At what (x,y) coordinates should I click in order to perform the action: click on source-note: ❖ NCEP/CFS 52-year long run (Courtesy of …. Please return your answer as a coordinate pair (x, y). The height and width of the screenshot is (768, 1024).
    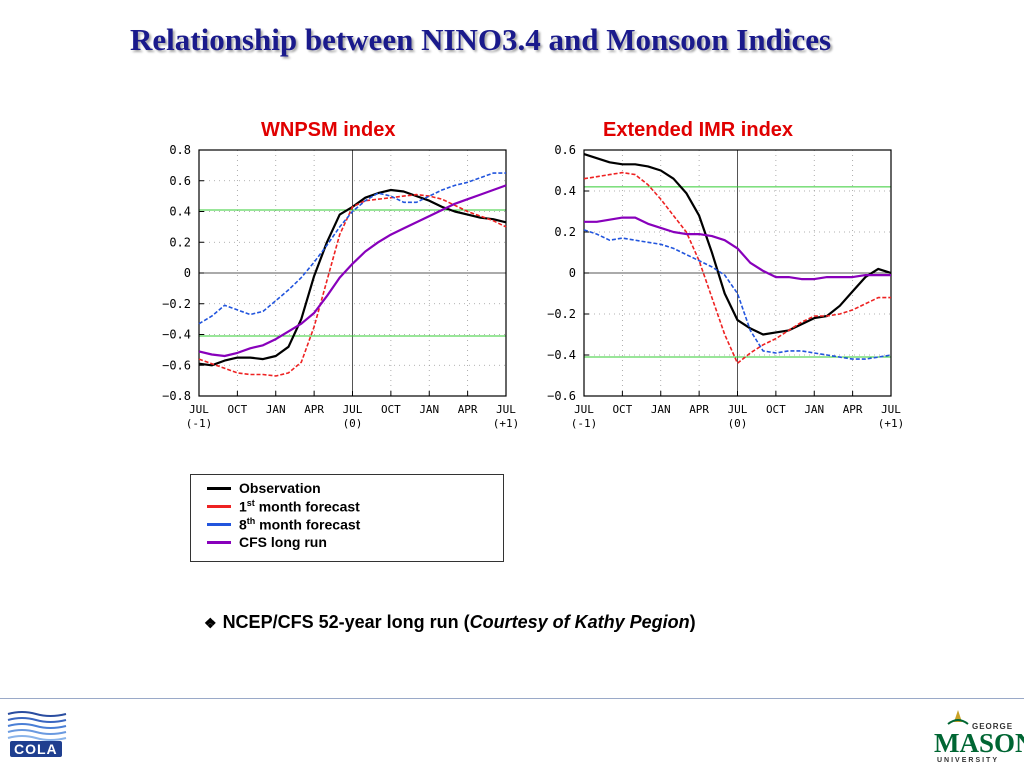
    Looking at the image, I should click on (450, 622).